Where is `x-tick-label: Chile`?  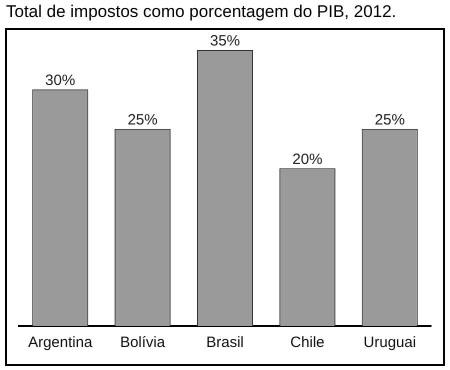 x-tick-label: Chile is located at coordinates (307, 343).